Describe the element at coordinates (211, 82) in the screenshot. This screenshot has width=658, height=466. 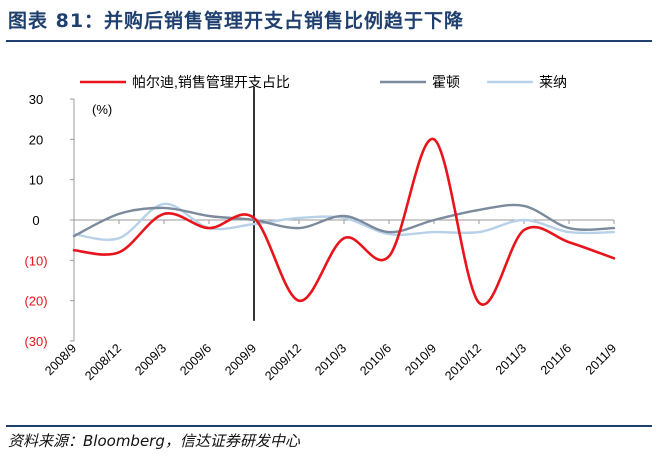
I see `legend-label: 帕尔迪,销售管理开支占比` at that location.